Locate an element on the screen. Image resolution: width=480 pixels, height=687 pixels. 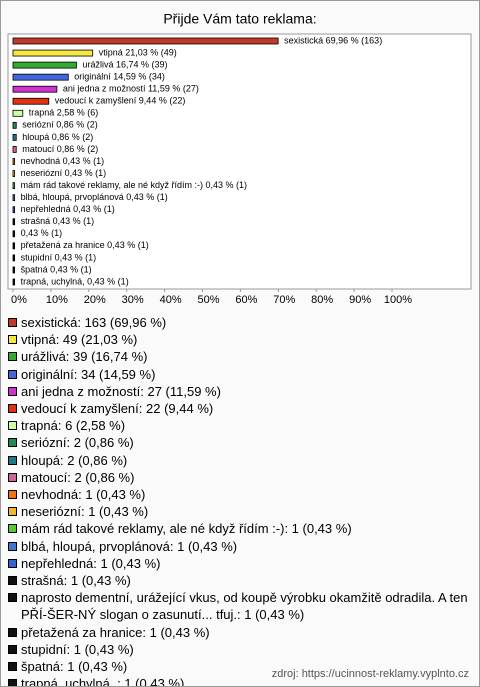
bar-label: nevhodná 0,43 % (1) is located at coordinates (63, 161).